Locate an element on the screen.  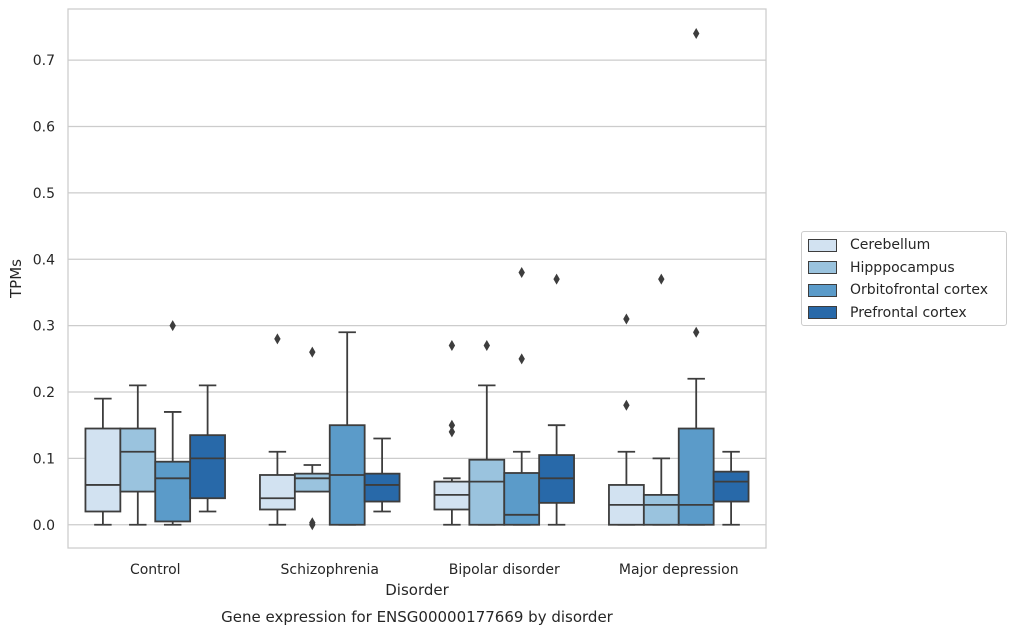
y-tick-label: 0.5 is located at coordinates (44, 194).